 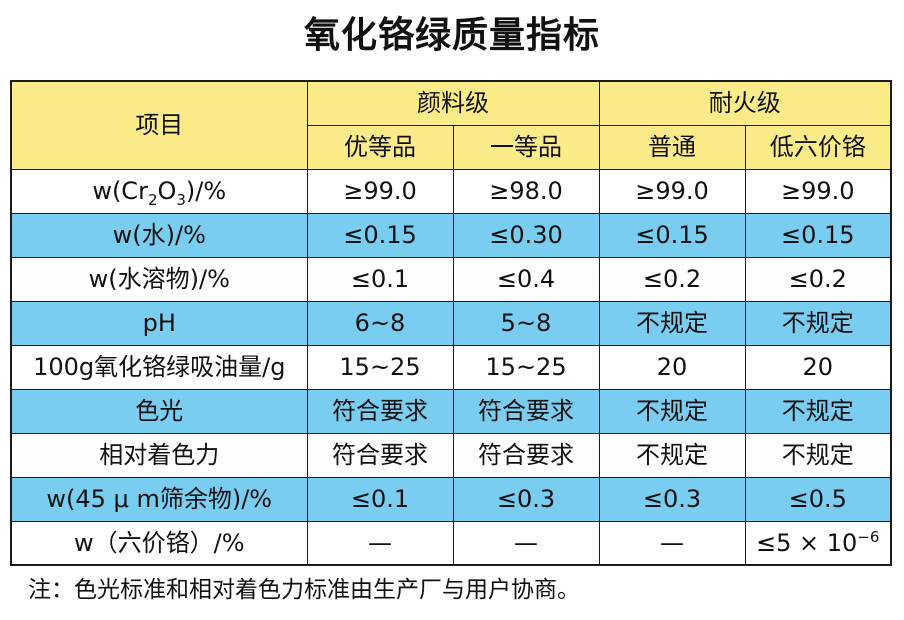 What do you see at coordinates (159, 191) in the screenshot?
I see `row-label-cr2o3: w(Cr2O3)/%` at bounding box center [159, 191].